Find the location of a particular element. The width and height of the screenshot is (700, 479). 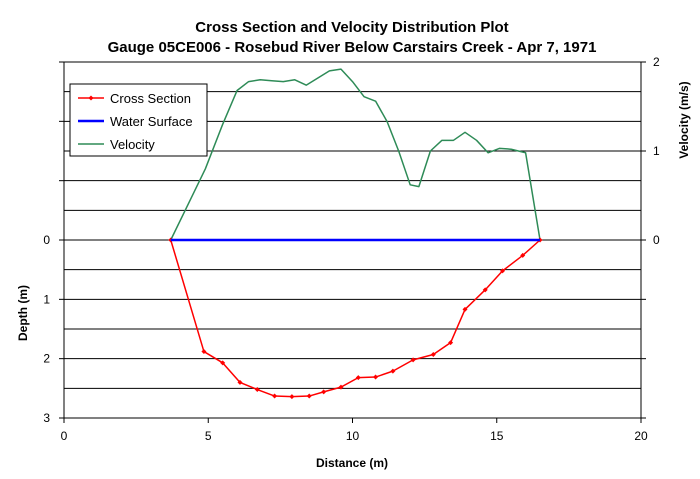

x-tick-label: 5 is located at coordinates (208, 436).